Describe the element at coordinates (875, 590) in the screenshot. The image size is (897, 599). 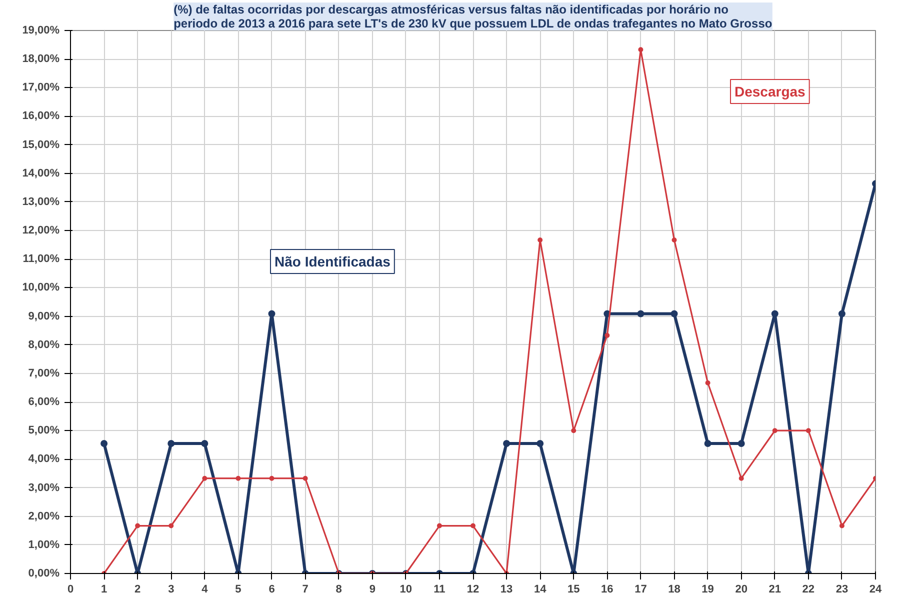
I see `x-tick-label: 24` at that location.